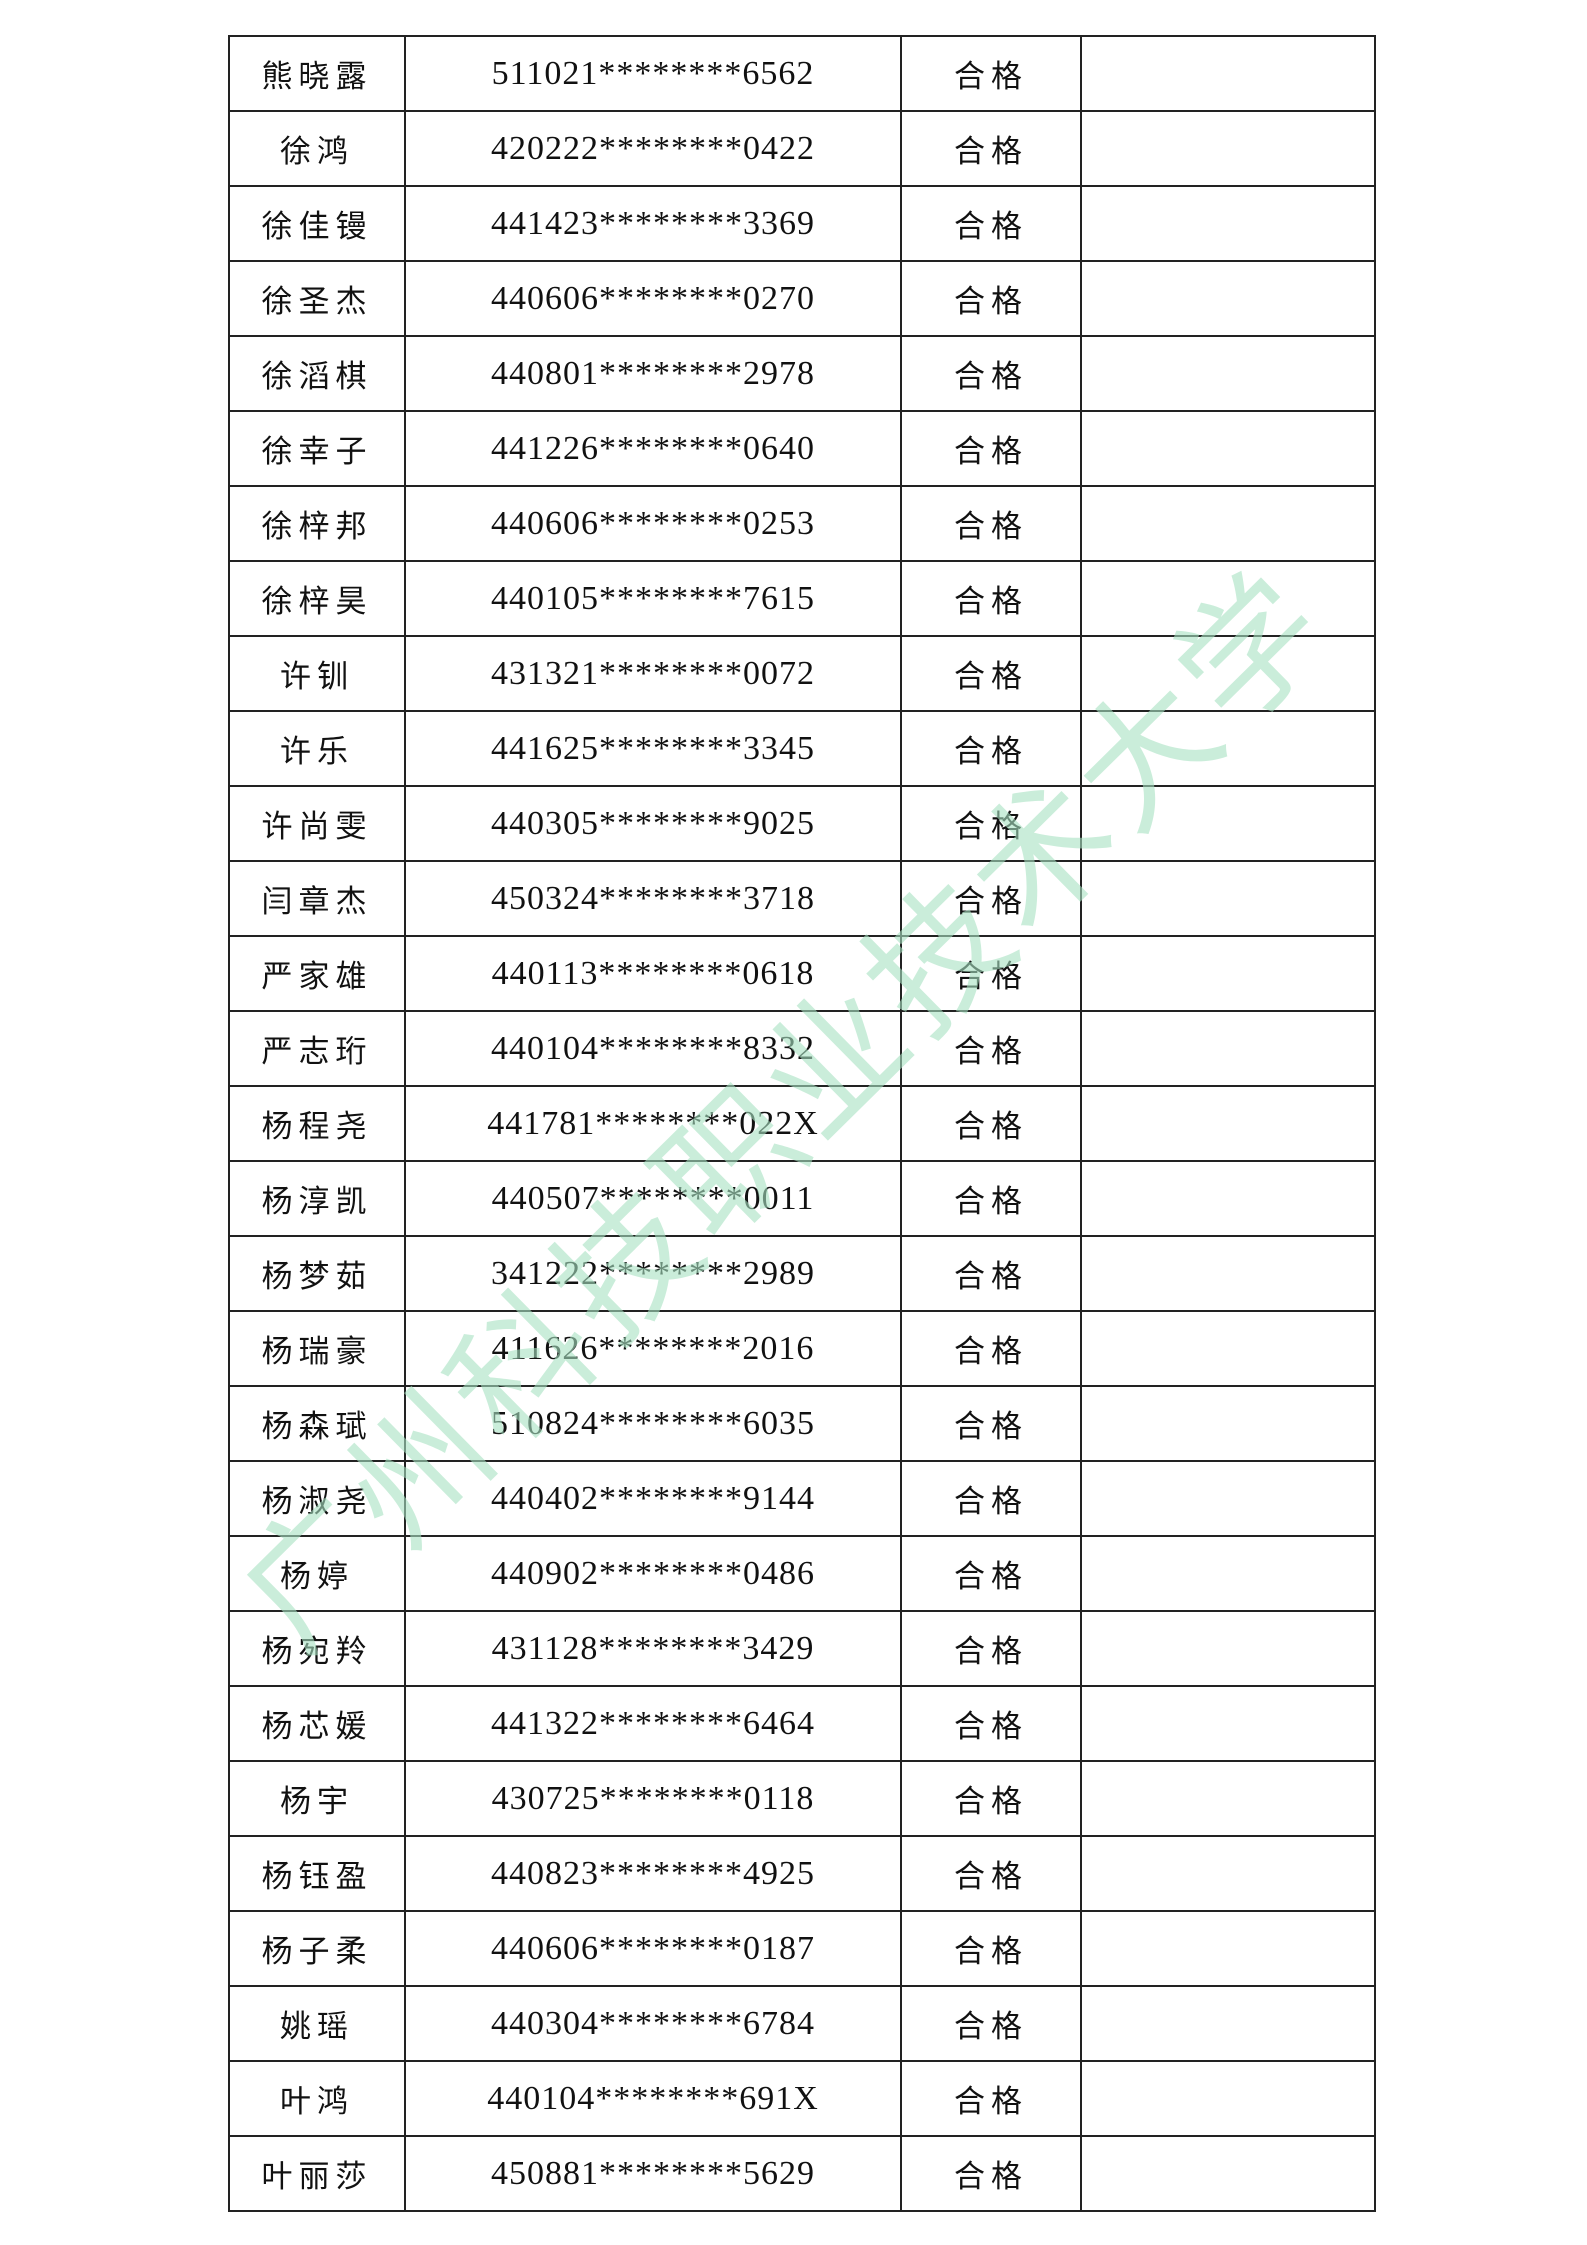 This screenshot has height=2245, width=1587. I want to click on id-number-cell: 411626********2016, so click(653, 1348).